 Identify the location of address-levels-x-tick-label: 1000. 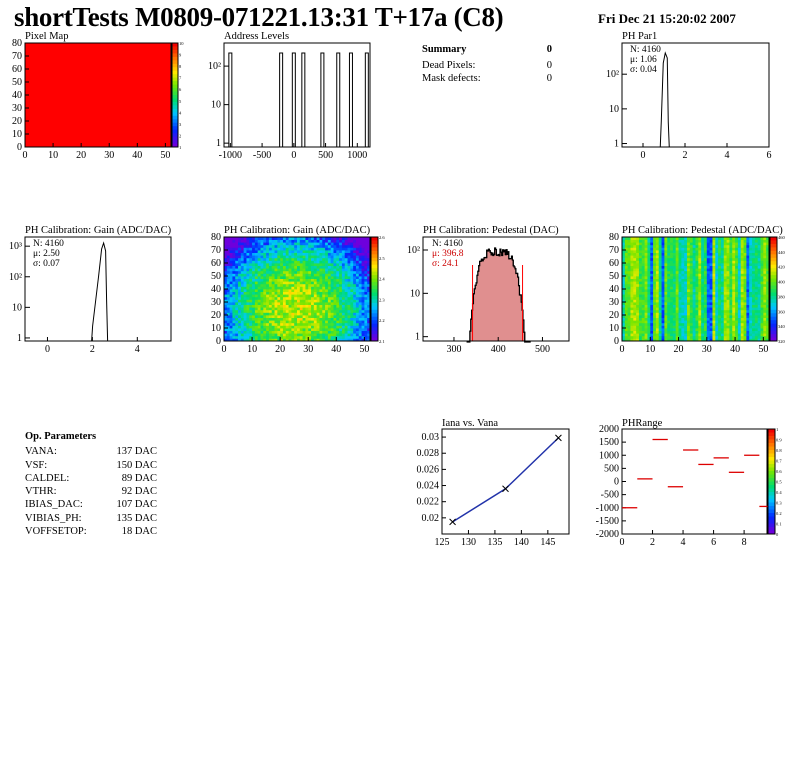
(357, 155).